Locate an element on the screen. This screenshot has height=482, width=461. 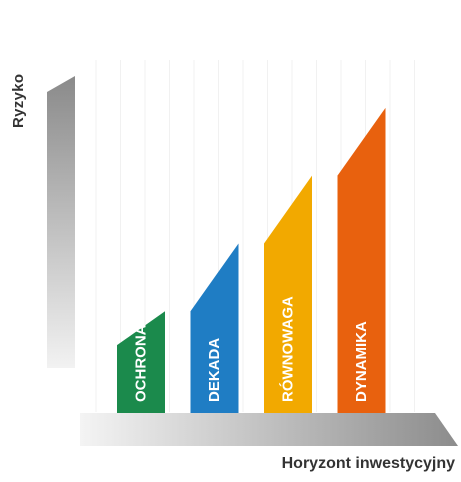
bar-label: RÓWNOWAGA is located at coordinates (288, 349).